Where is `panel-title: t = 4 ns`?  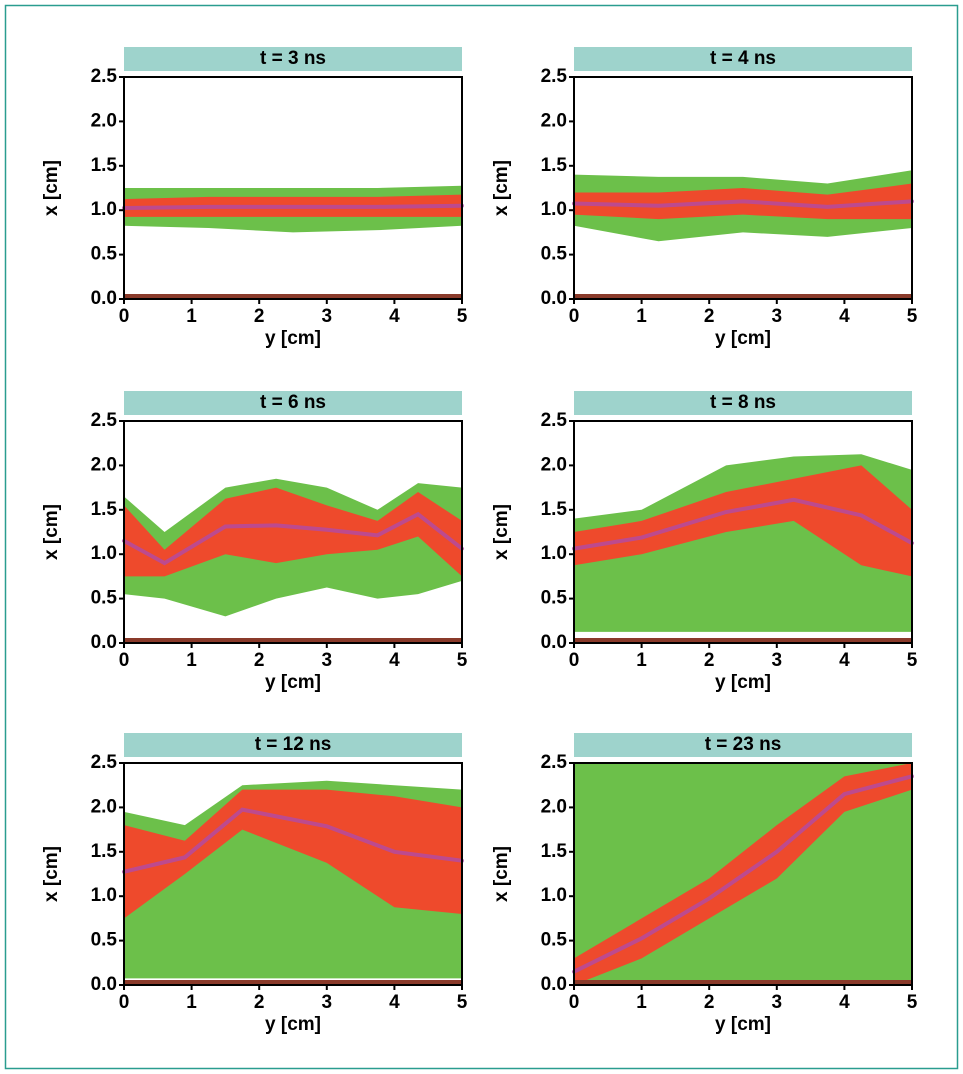 panel-title: t = 4 ns is located at coordinates (743, 58).